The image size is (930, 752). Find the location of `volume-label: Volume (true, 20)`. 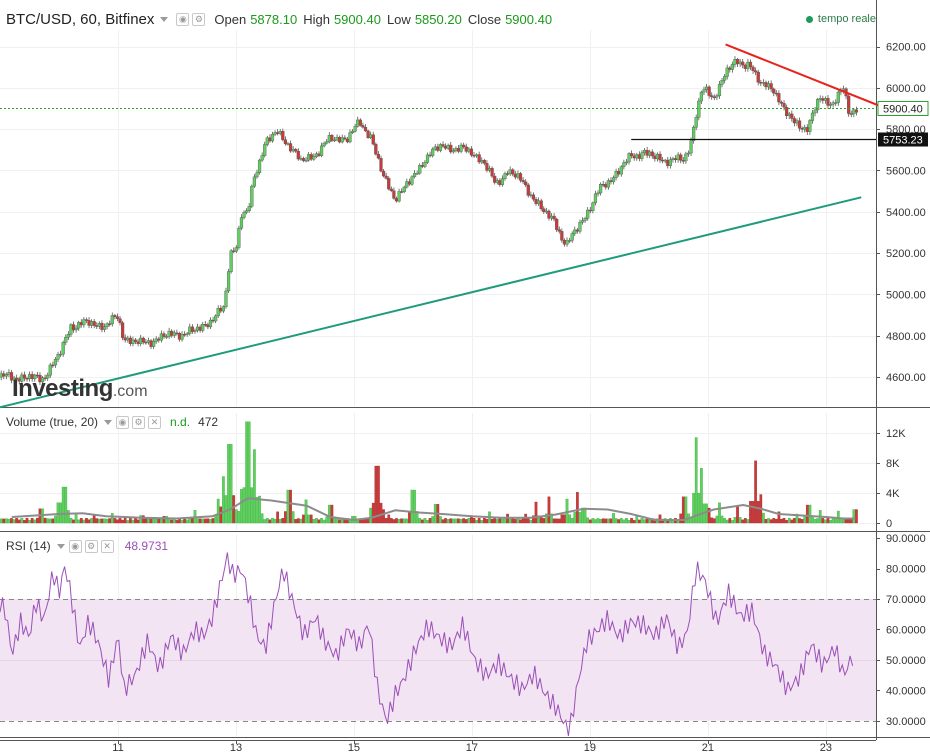

volume-label: Volume (true, 20) is located at coordinates (52, 422).